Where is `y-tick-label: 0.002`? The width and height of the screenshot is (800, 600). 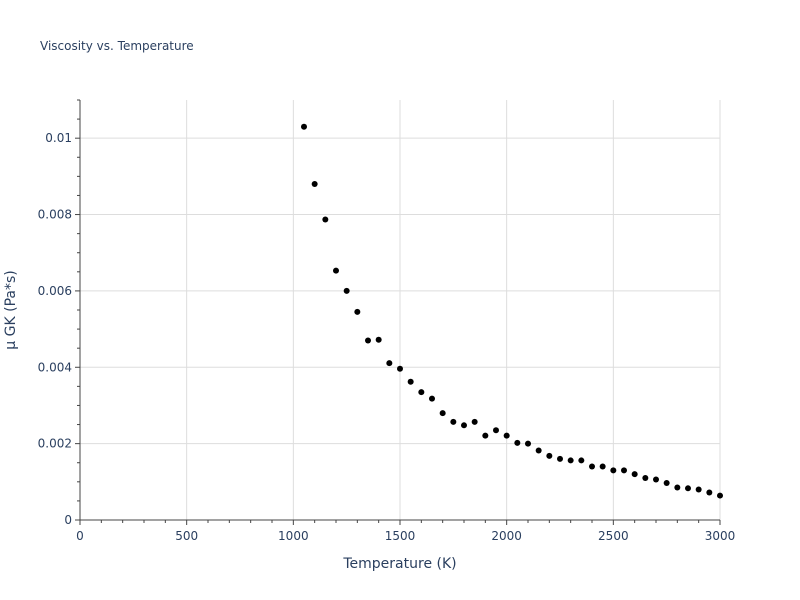 y-tick-label: 0.002 is located at coordinates (55, 444).